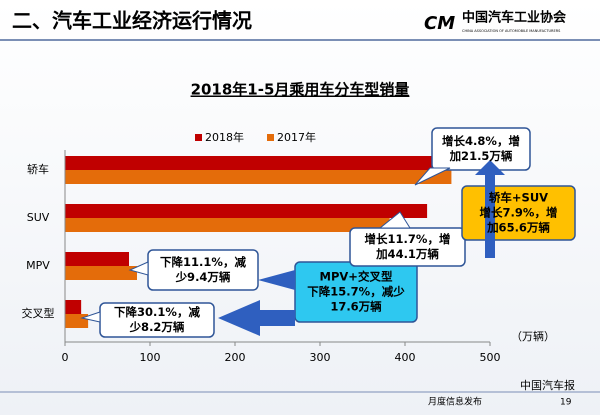 The image size is (600, 415). Describe the element at coordinates (490, 357) in the screenshot. I see `x-tick-label: 500` at that location.